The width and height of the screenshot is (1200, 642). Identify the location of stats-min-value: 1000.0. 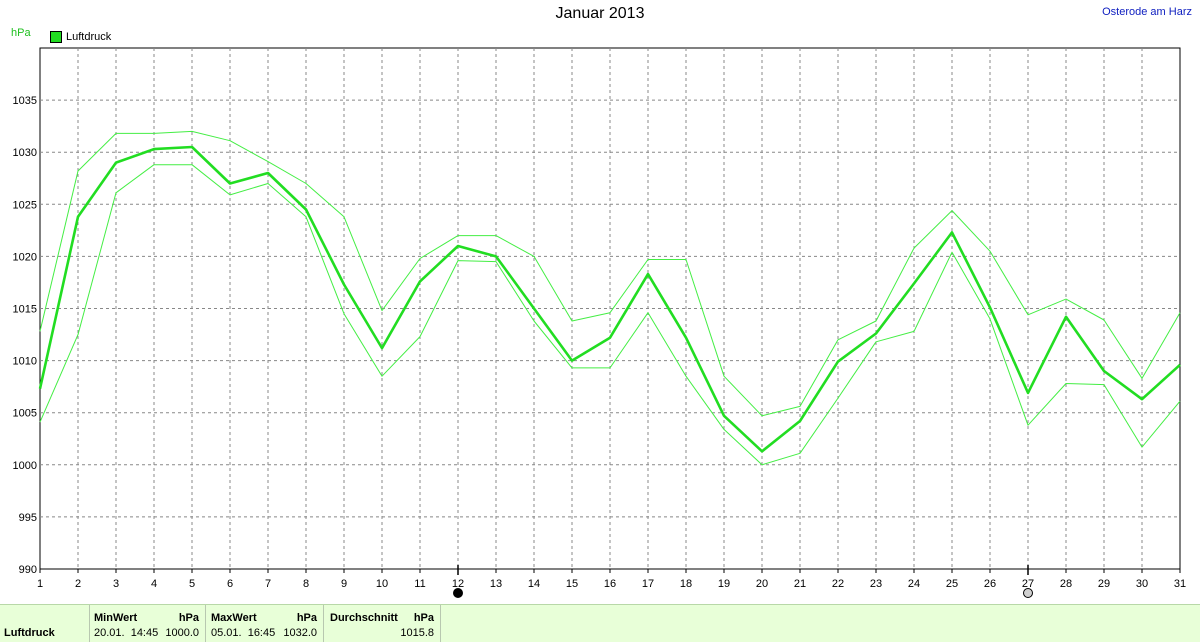
(182, 633).